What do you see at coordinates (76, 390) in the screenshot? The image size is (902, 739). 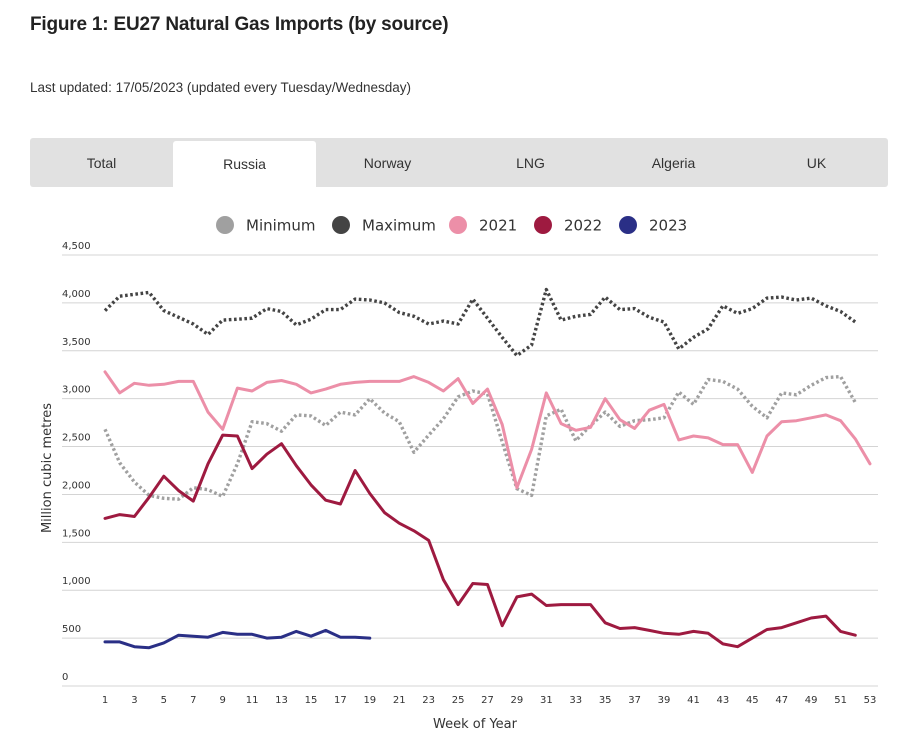 I see `y-tick-label: 3,000` at bounding box center [76, 390].